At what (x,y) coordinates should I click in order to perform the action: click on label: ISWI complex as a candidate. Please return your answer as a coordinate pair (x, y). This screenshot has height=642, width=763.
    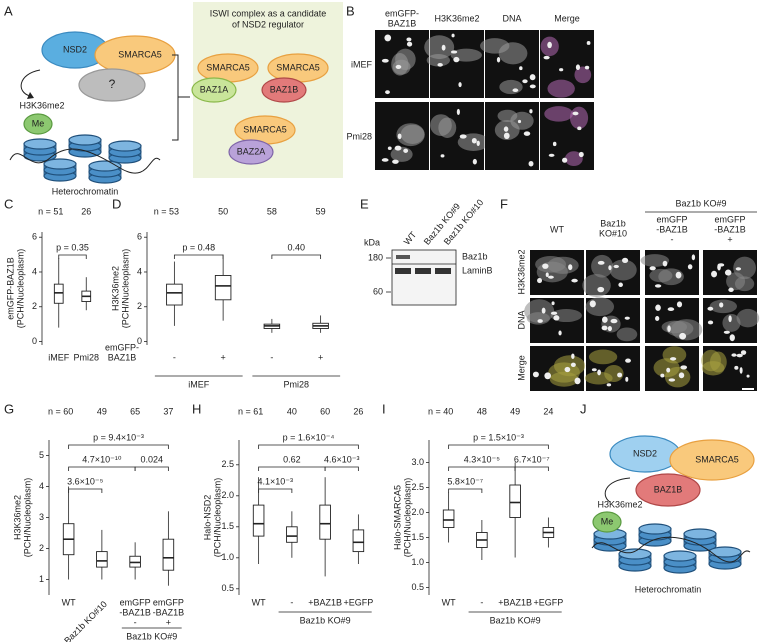
    Looking at the image, I should click on (268, 13).